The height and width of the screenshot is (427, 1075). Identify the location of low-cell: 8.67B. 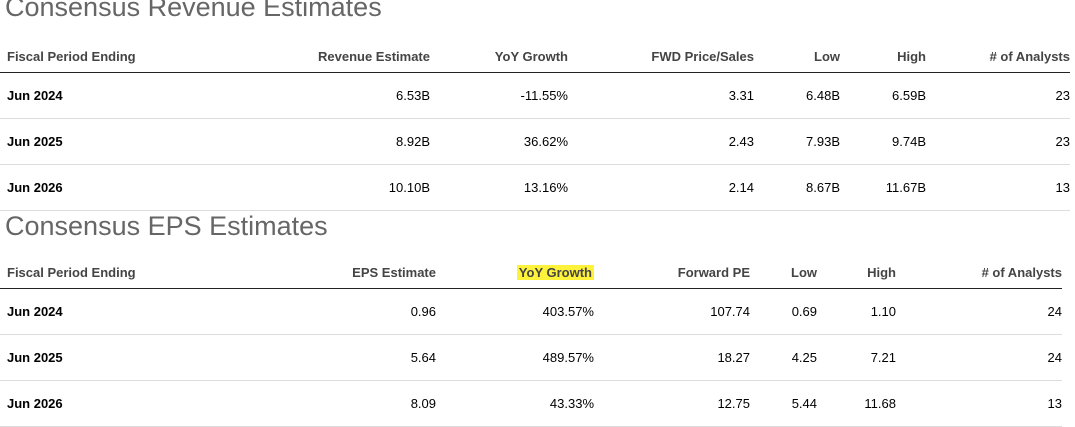
(797, 187).